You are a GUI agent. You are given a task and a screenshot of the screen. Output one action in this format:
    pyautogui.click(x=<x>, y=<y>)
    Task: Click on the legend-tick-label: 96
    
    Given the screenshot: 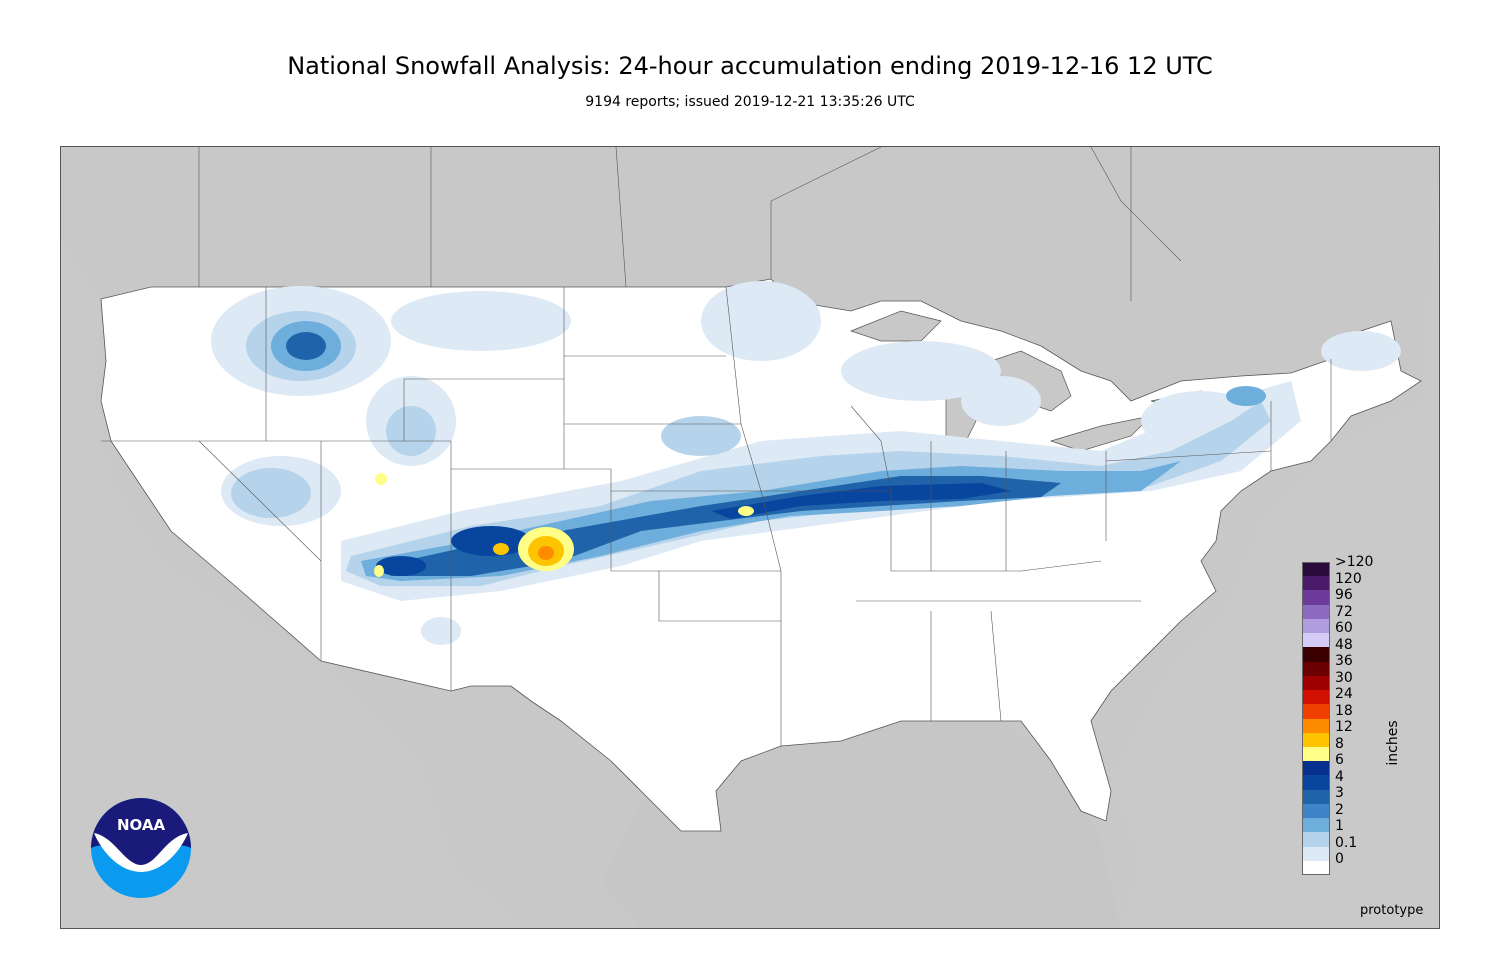 What is the action you would take?
    pyautogui.click(x=1344, y=595)
    